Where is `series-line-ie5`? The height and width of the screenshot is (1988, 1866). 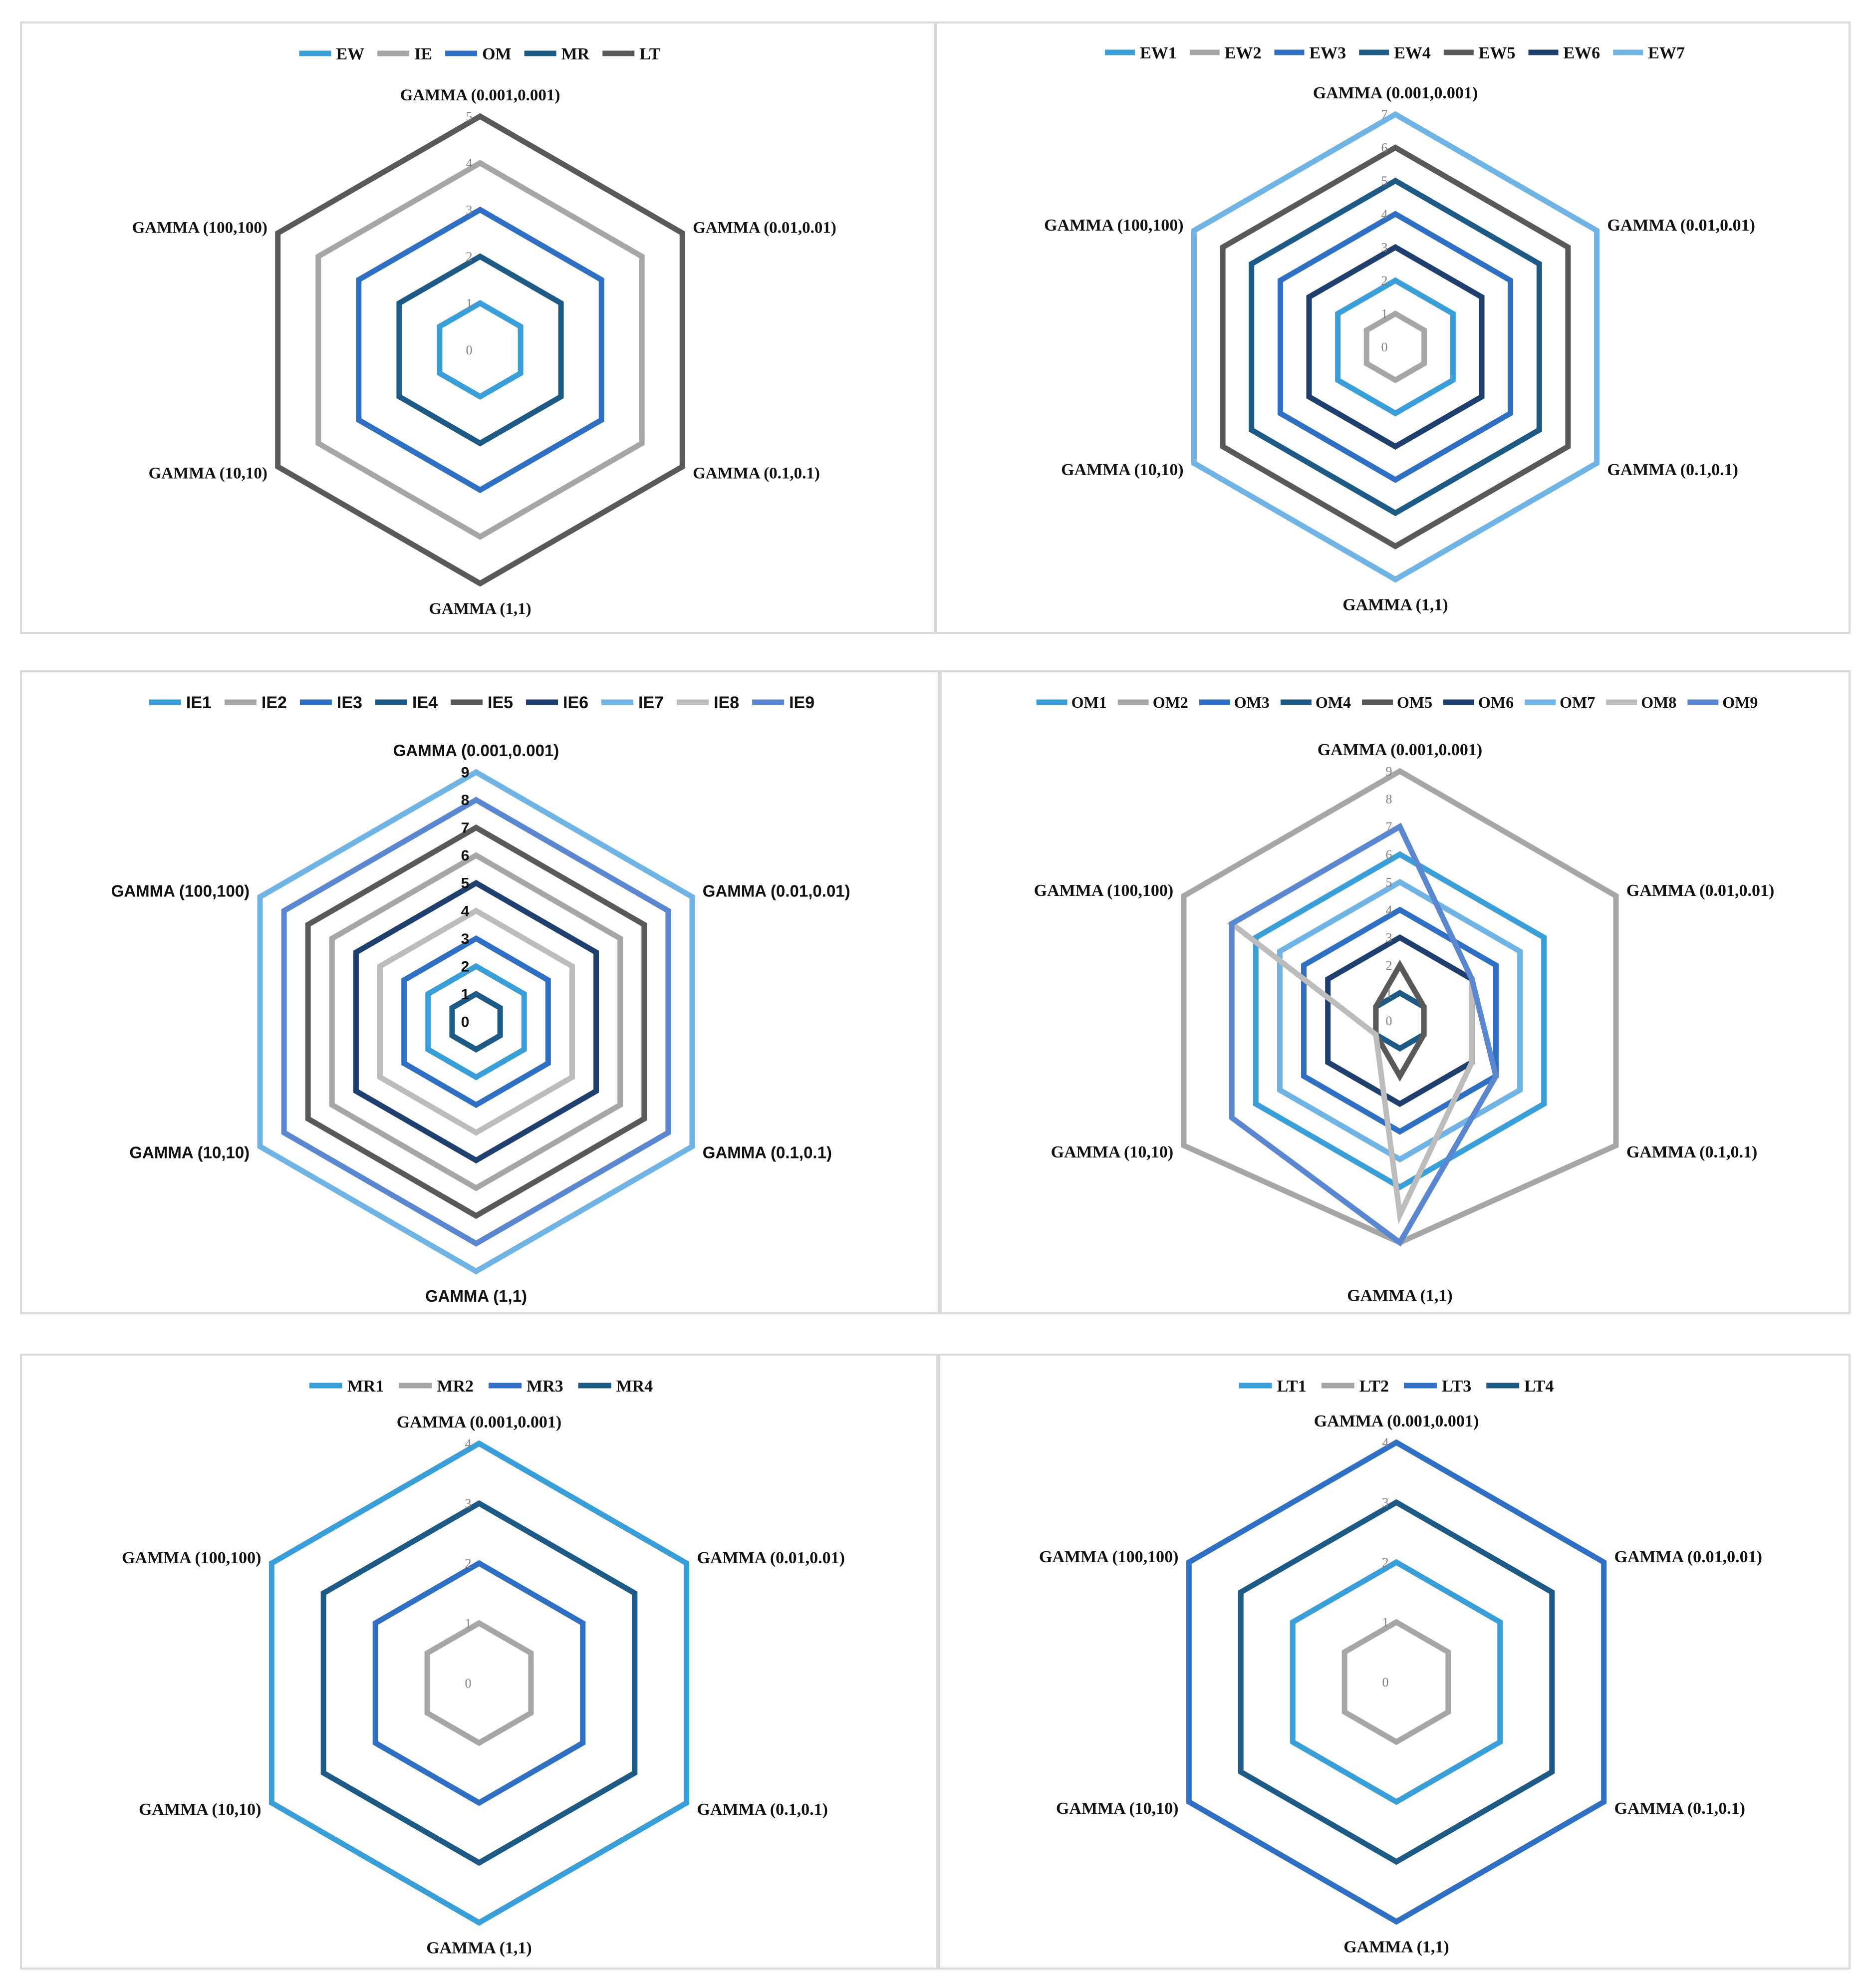 series-line-ie5 is located at coordinates (476, 1022).